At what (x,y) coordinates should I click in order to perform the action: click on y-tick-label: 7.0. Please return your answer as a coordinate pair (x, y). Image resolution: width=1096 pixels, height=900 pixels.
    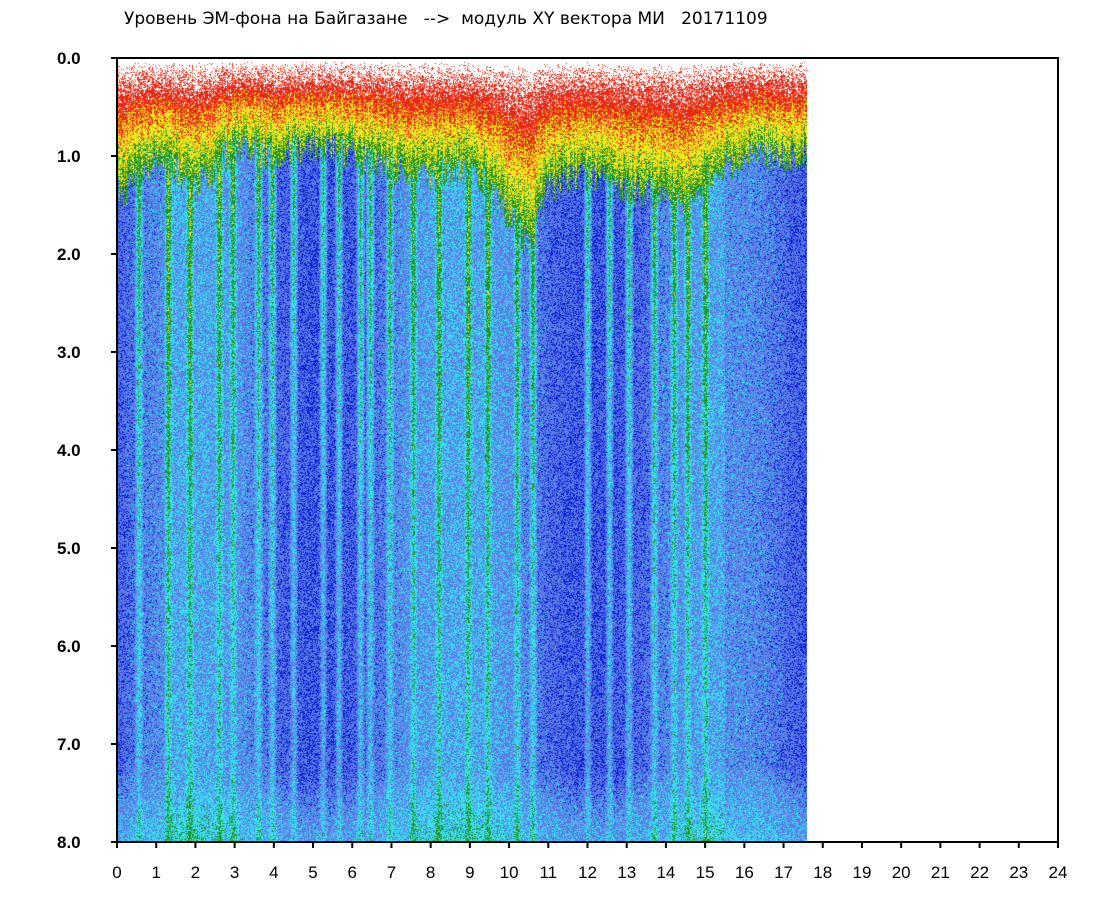
    Looking at the image, I should click on (69, 744).